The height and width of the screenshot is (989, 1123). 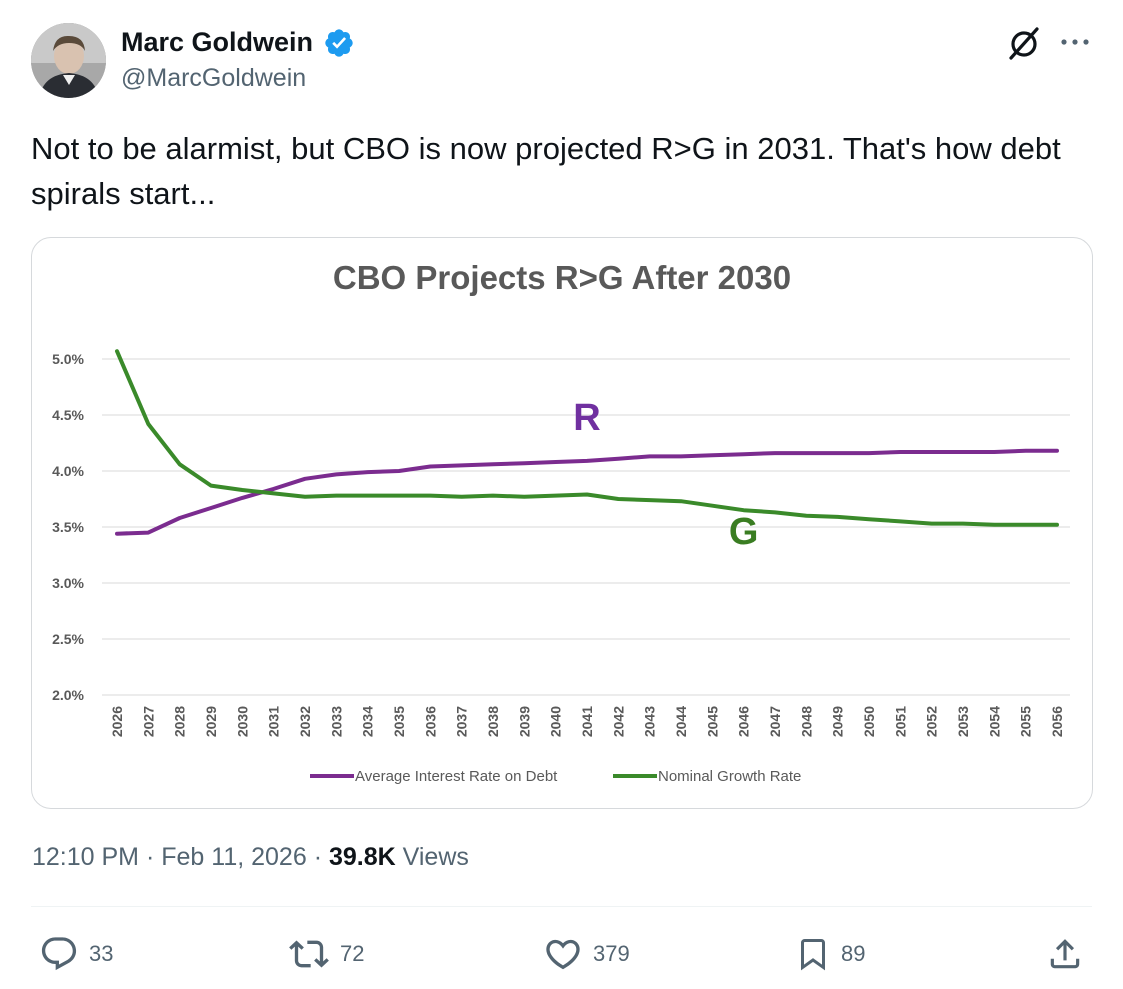 I want to click on x-tick-label: 2050, so click(x=869, y=721).